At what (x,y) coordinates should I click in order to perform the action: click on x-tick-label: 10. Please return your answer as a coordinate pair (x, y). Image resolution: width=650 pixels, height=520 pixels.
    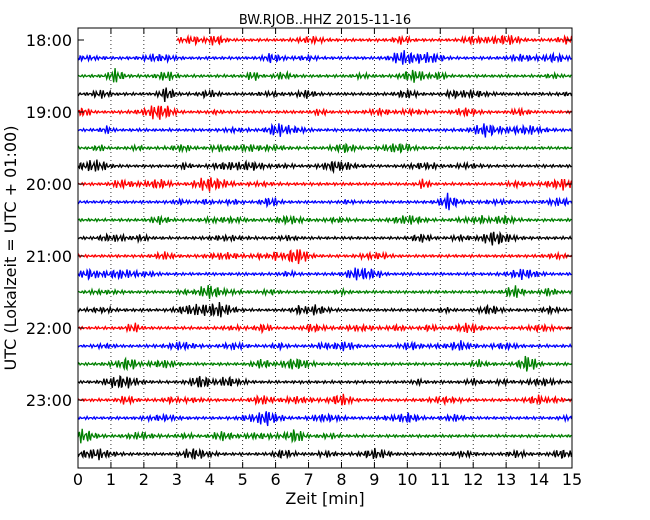
    Looking at the image, I should click on (407, 479).